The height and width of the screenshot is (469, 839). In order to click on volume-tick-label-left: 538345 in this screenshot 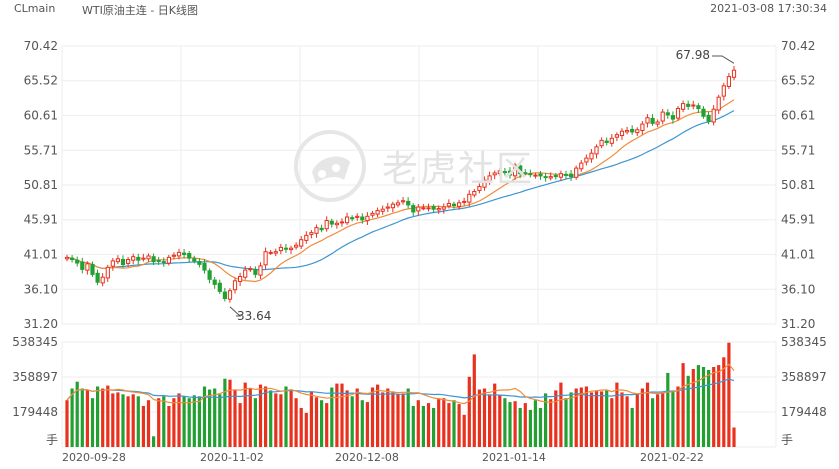, I will do `click(35, 342)`.